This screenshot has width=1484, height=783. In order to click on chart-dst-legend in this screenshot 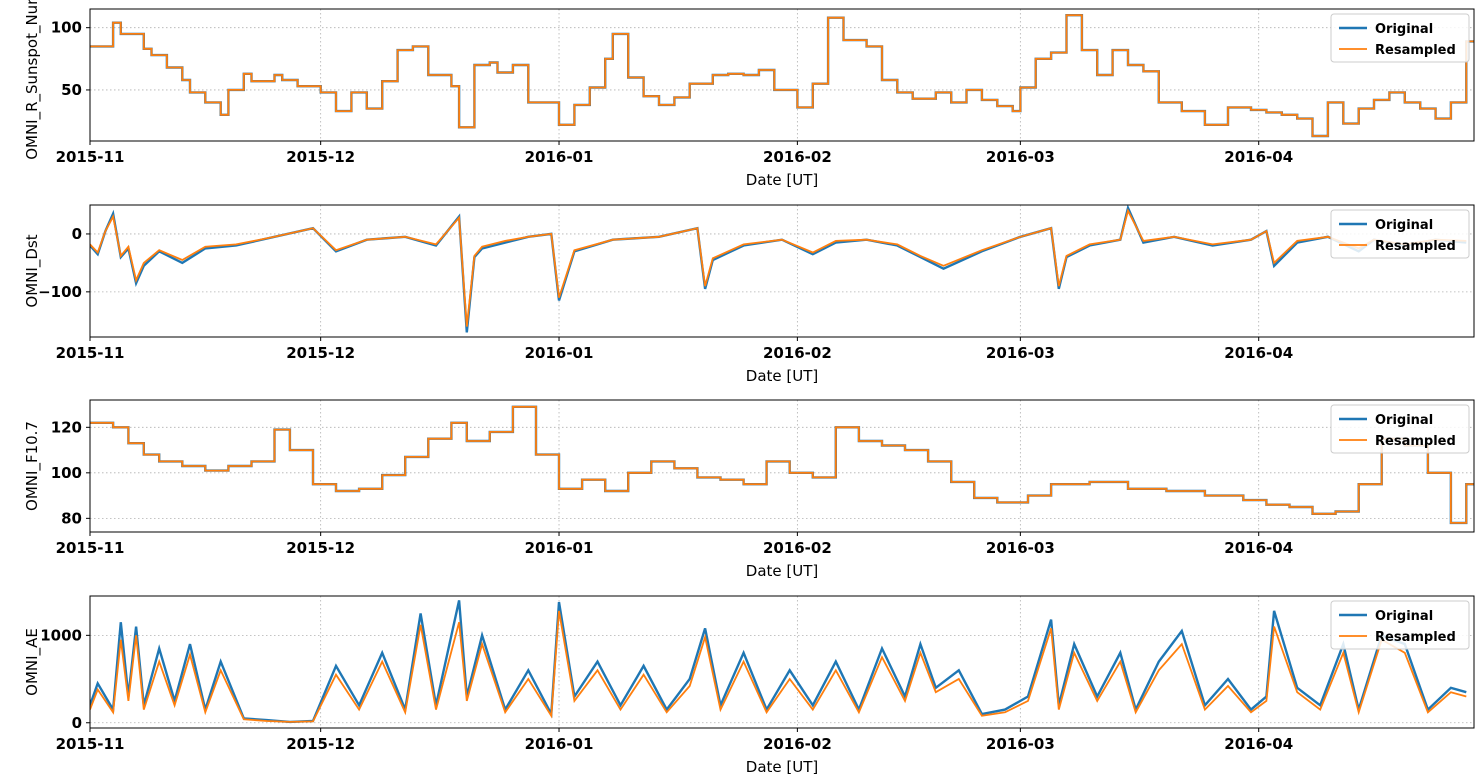, I will do `click(1400, 234)`.